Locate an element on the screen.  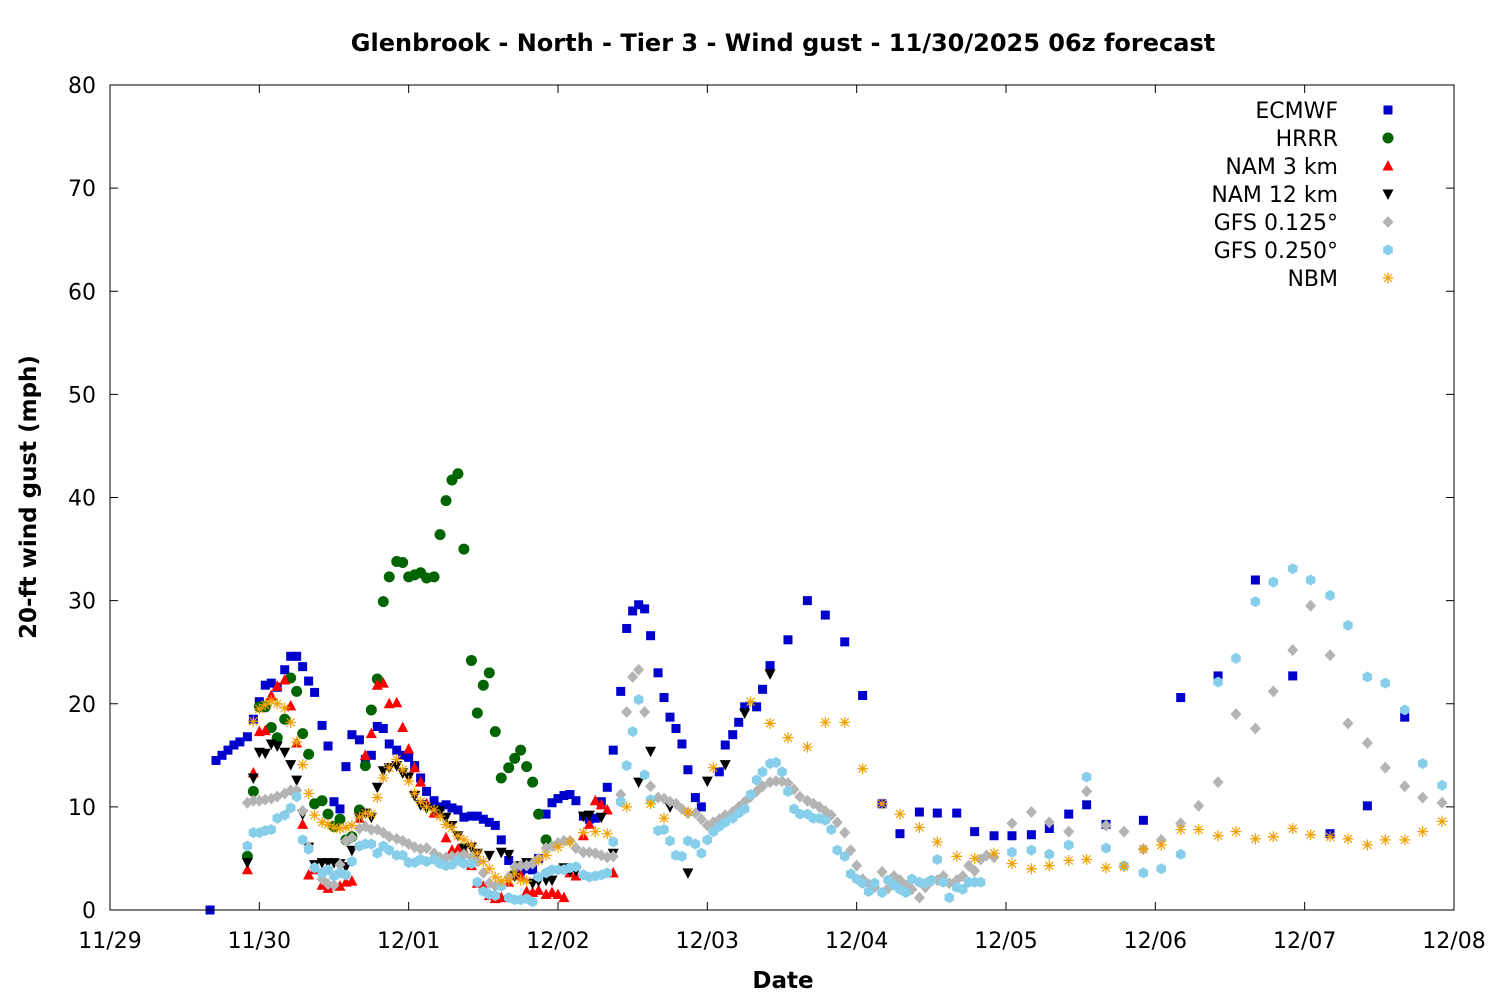
y-tick-label: 30 is located at coordinates (82, 602).